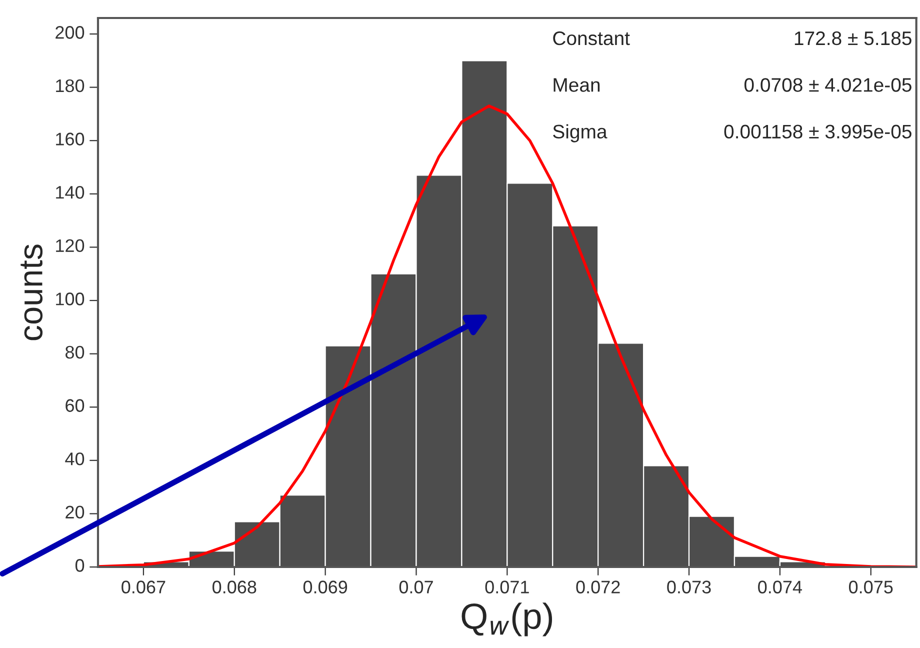 This screenshot has height=648, width=920. Describe the element at coordinates (818, 131) in the screenshot. I see `annotation: 0.001158 ± 3.995e-05` at that location.